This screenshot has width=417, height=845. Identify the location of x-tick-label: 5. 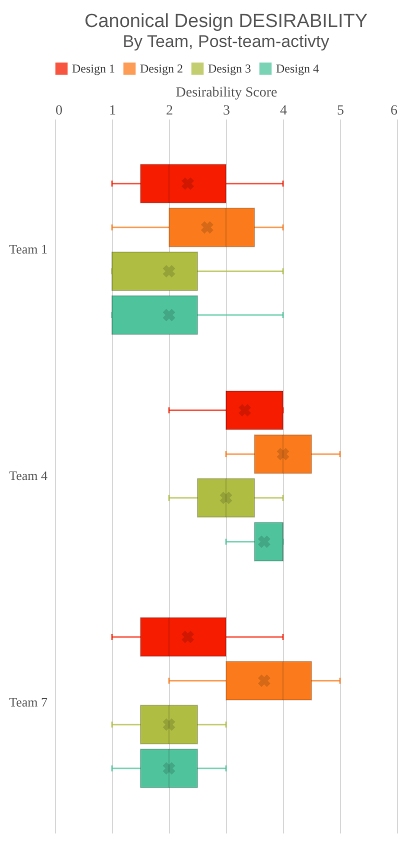
(340, 111).